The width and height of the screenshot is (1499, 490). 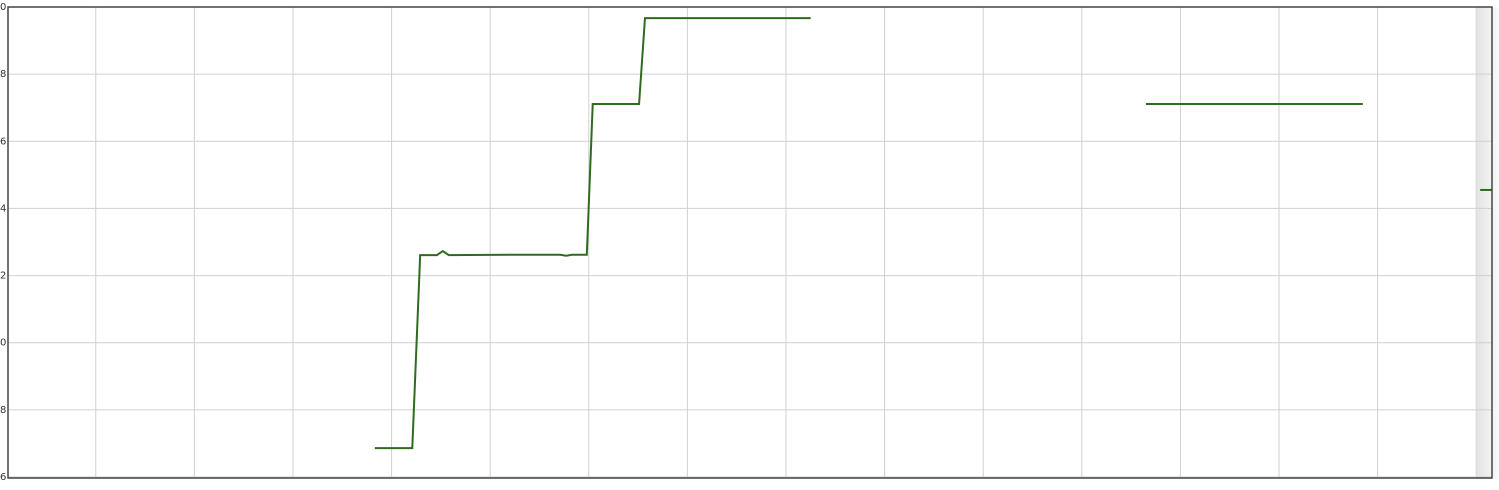 I want to click on y-tick-label: 2, so click(x=3, y=276).